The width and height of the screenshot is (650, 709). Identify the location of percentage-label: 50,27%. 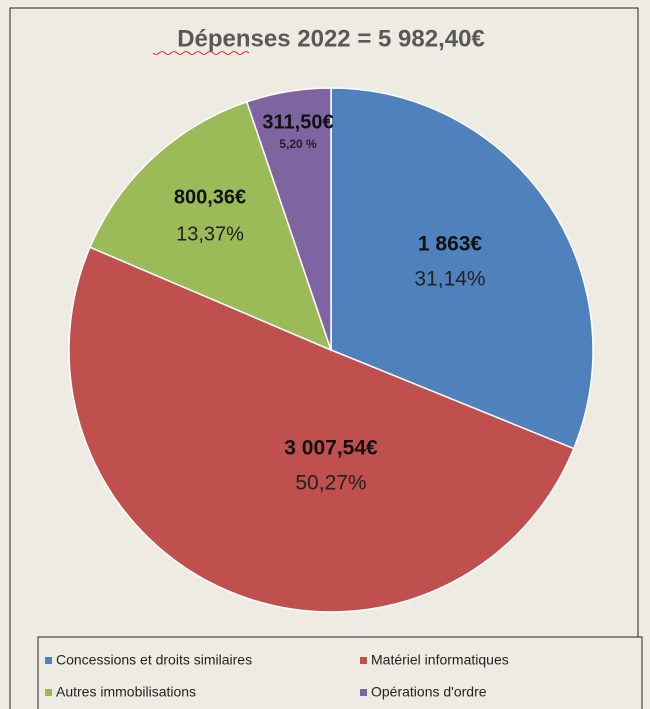
(330, 483).